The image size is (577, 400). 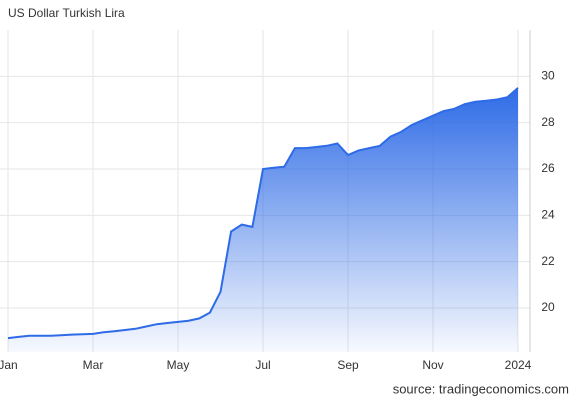 What do you see at coordinates (548, 261) in the screenshot?
I see `y-tick-label: 22` at bounding box center [548, 261].